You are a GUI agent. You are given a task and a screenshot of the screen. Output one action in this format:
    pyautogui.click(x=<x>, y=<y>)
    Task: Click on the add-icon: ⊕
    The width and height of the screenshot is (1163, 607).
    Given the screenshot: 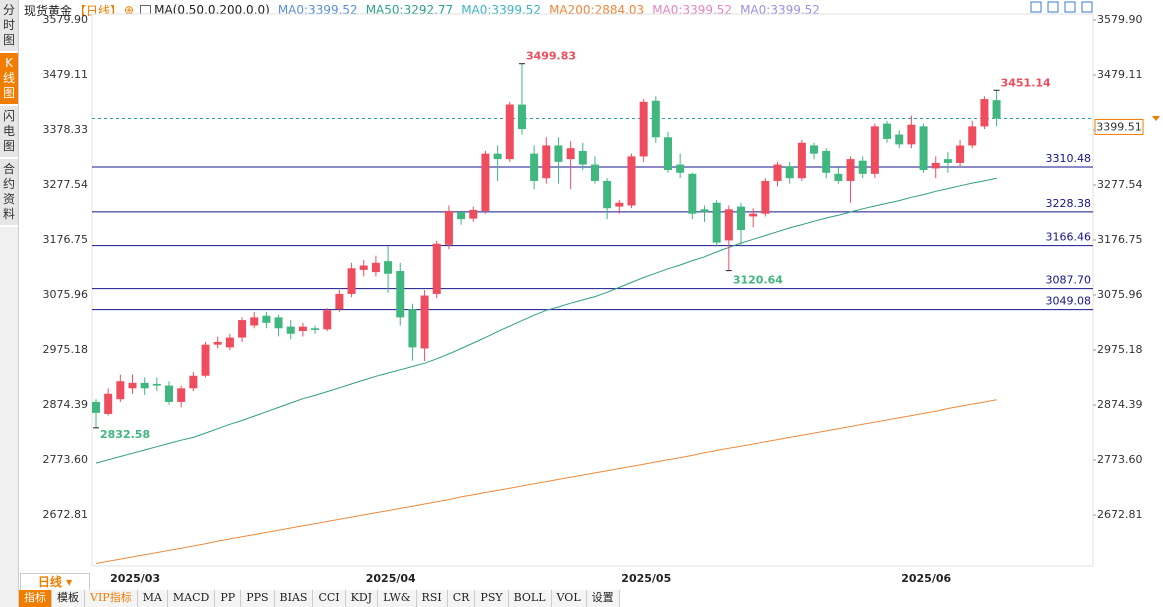 What is the action you would take?
    pyautogui.click(x=129, y=10)
    